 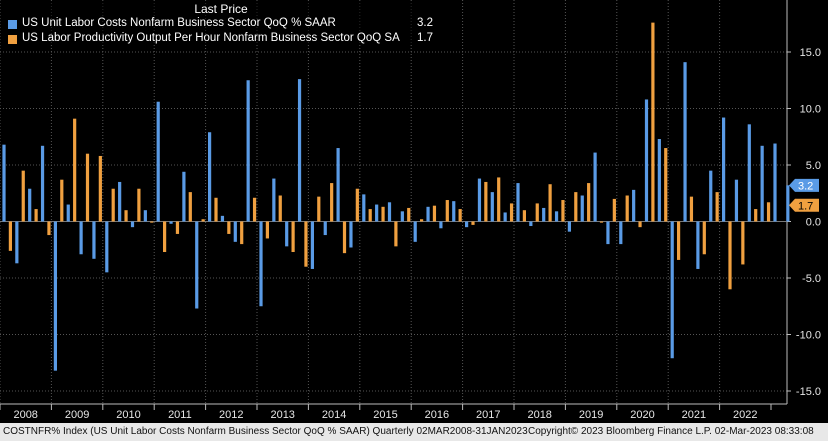 I want to click on x-tick-label: 2016, so click(x=437, y=415).